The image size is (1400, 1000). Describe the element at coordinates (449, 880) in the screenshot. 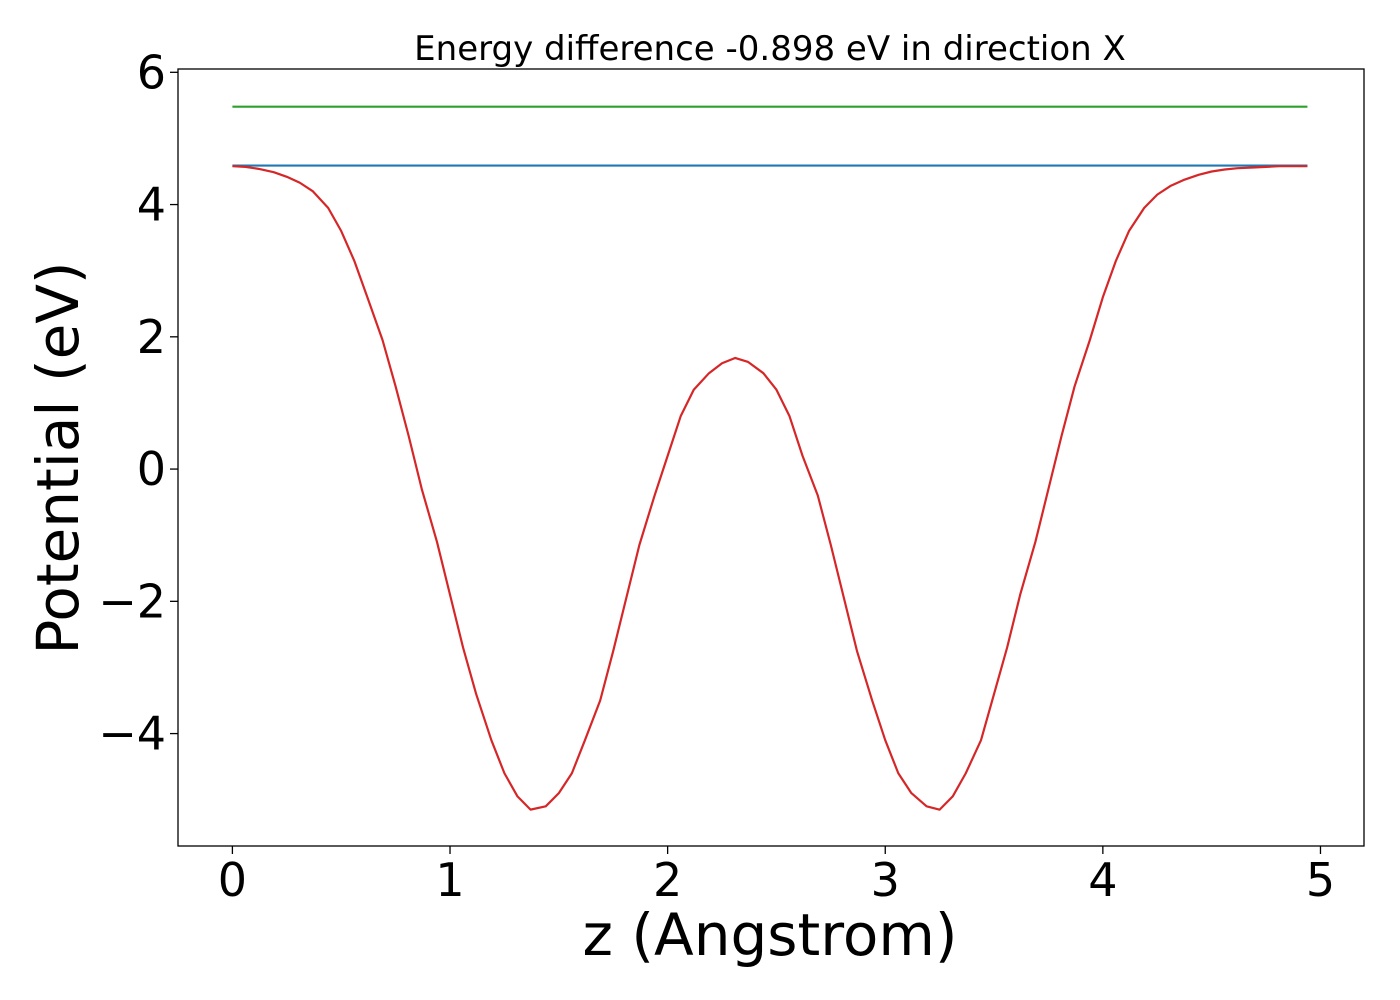

I see `x-tick-label: 1` at that location.